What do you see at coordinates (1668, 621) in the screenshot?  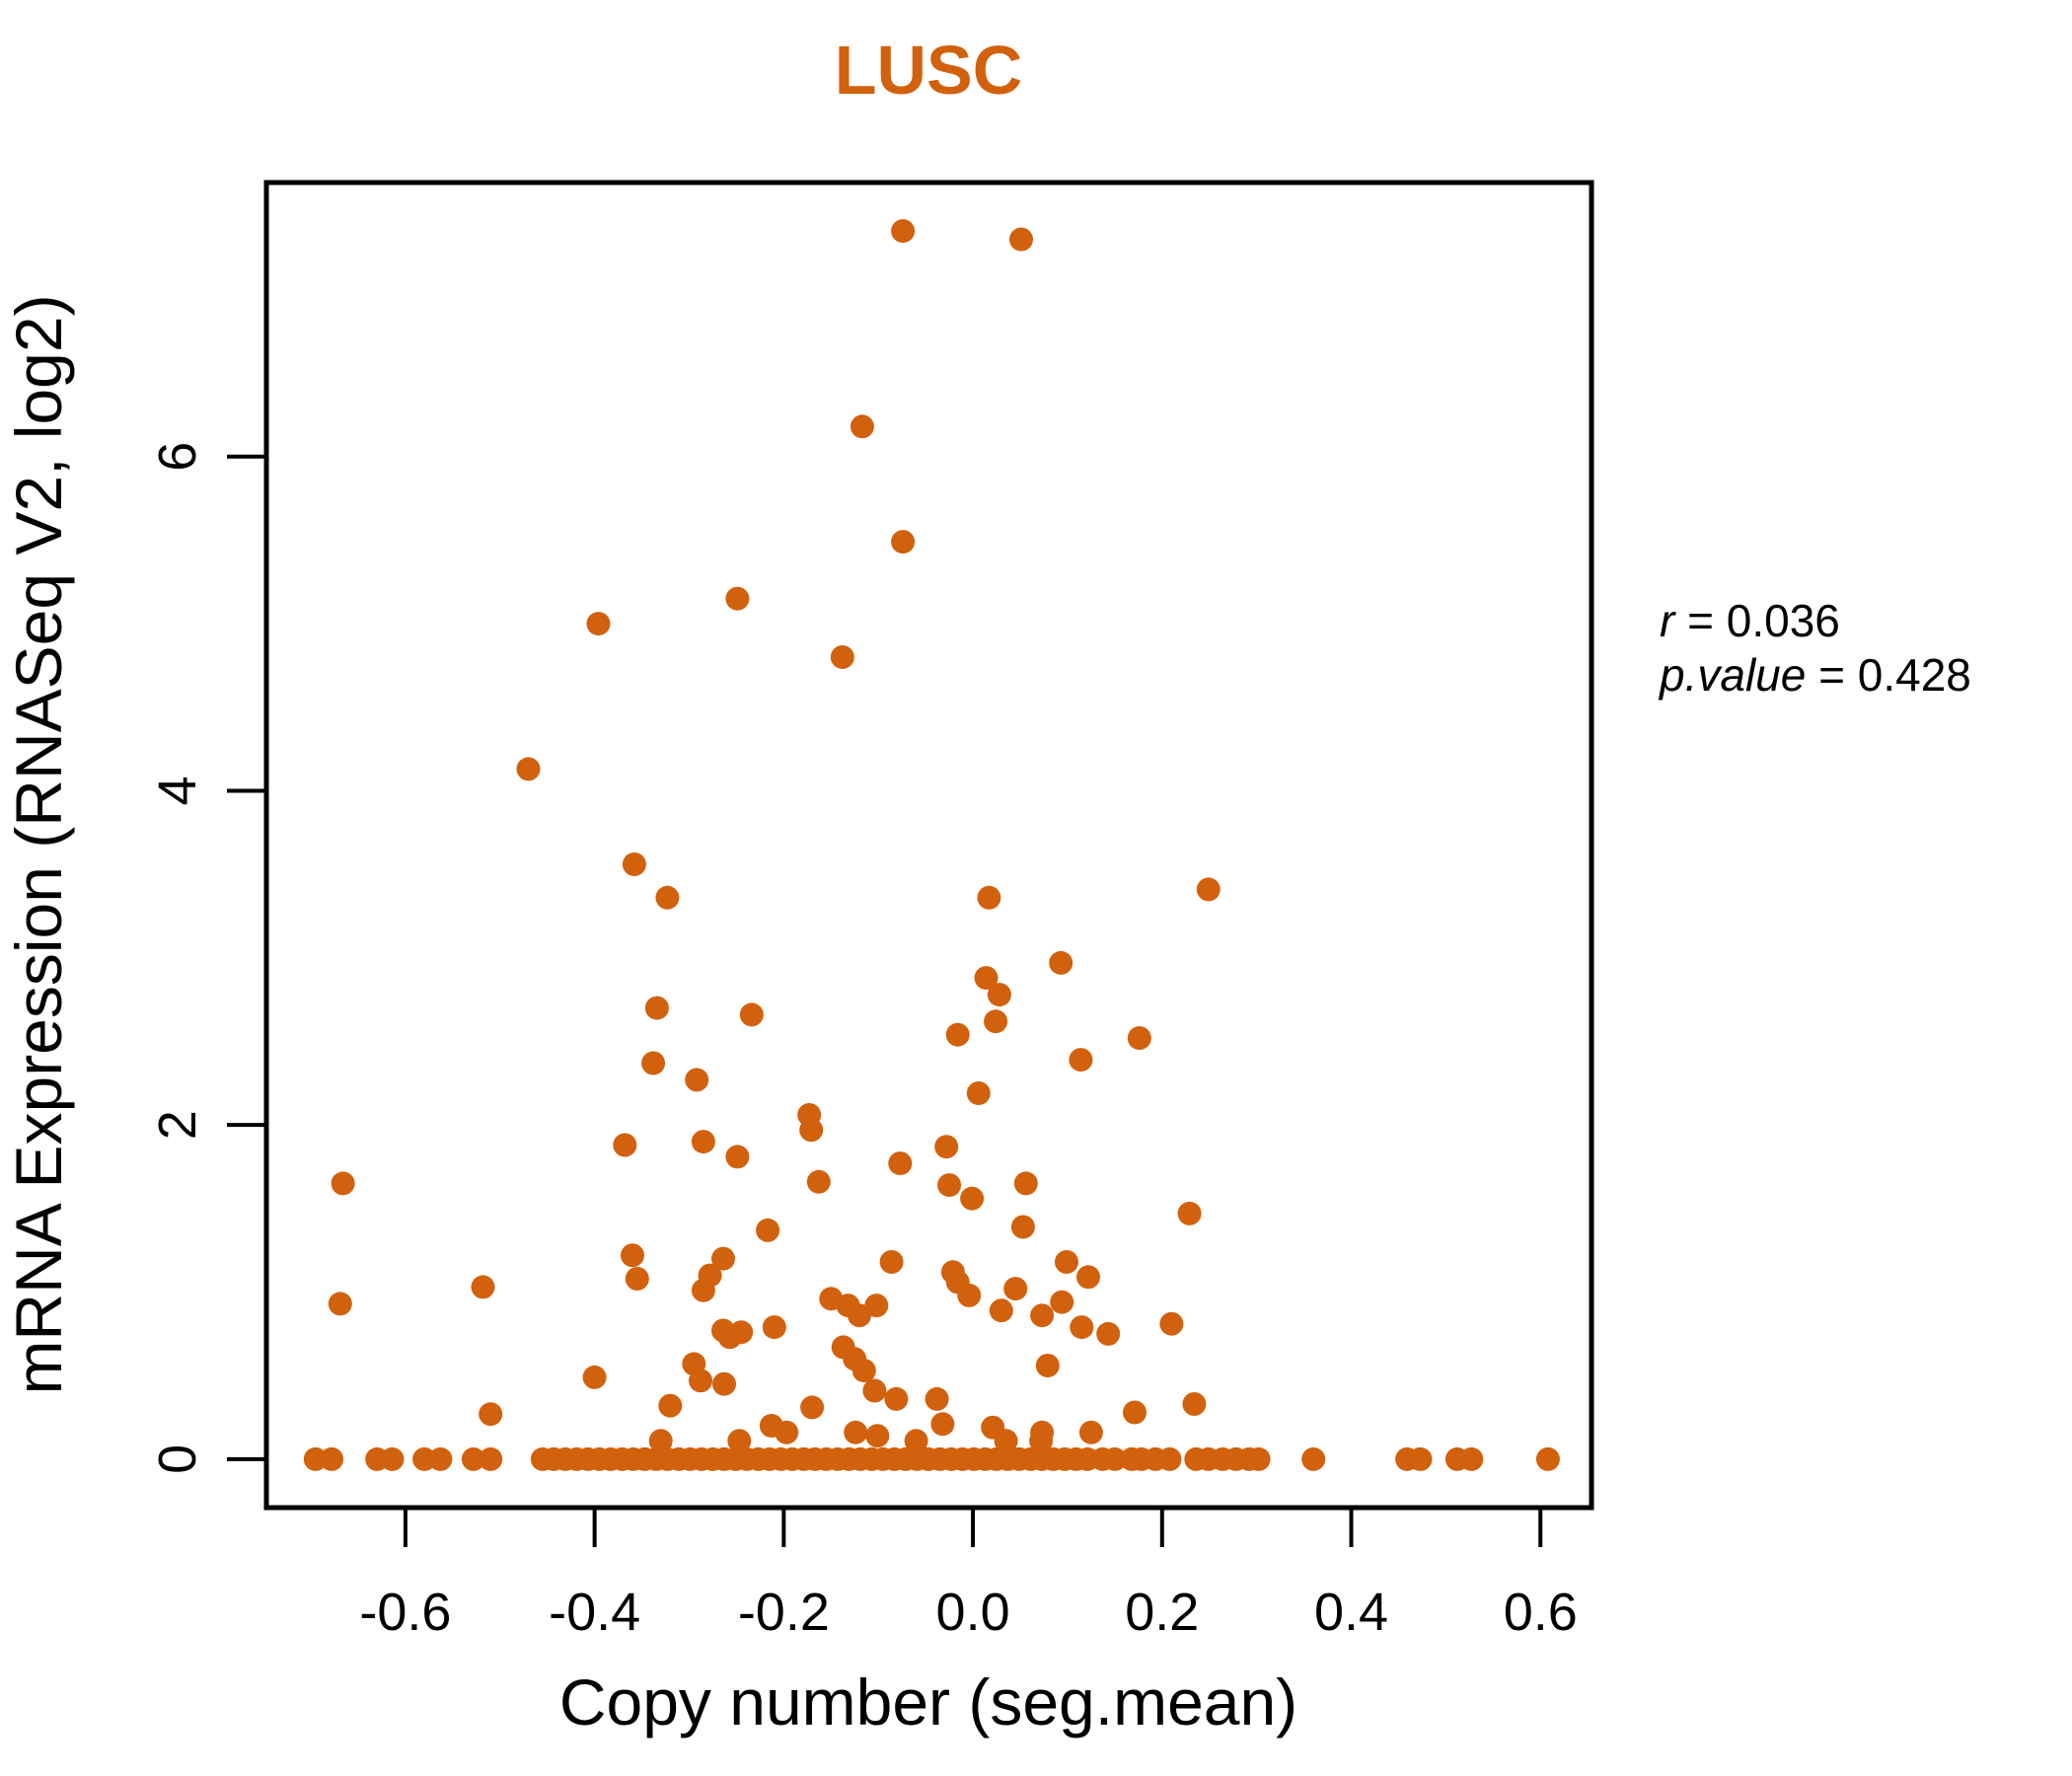 I see `r-symbol: r` at bounding box center [1668, 621].